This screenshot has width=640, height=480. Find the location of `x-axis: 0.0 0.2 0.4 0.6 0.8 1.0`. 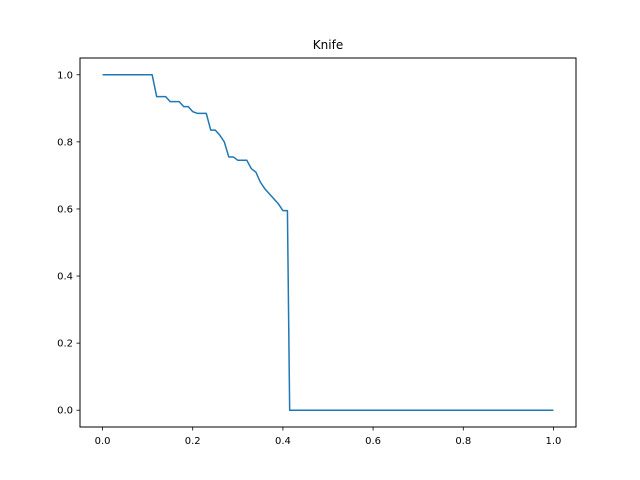

x-axis: 0.0 0.2 0.4 0.6 0.8 1.0 is located at coordinates (328, 437).